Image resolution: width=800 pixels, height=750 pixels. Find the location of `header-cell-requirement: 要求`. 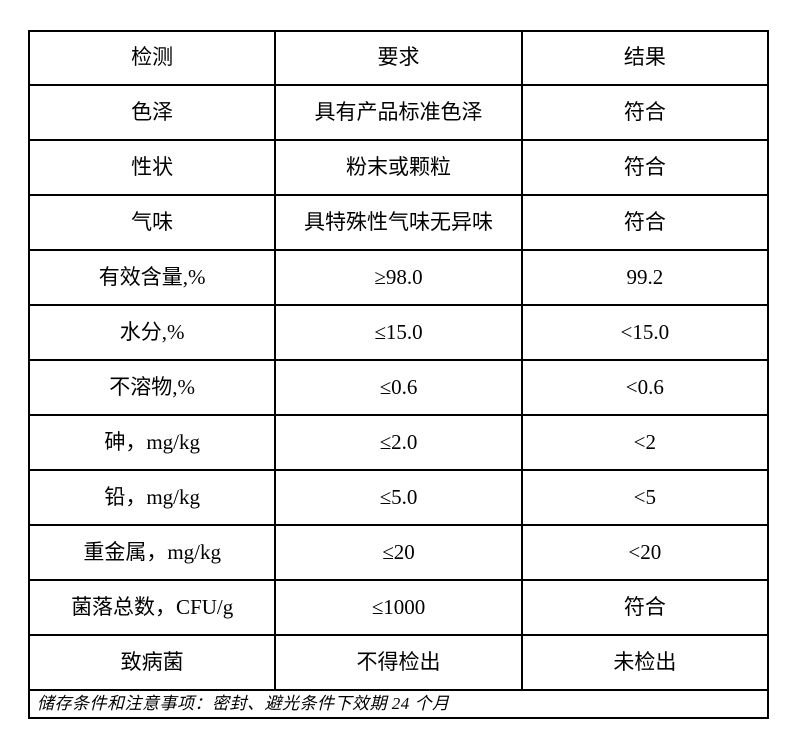

header-cell-requirement: 要求 is located at coordinates (398, 58).